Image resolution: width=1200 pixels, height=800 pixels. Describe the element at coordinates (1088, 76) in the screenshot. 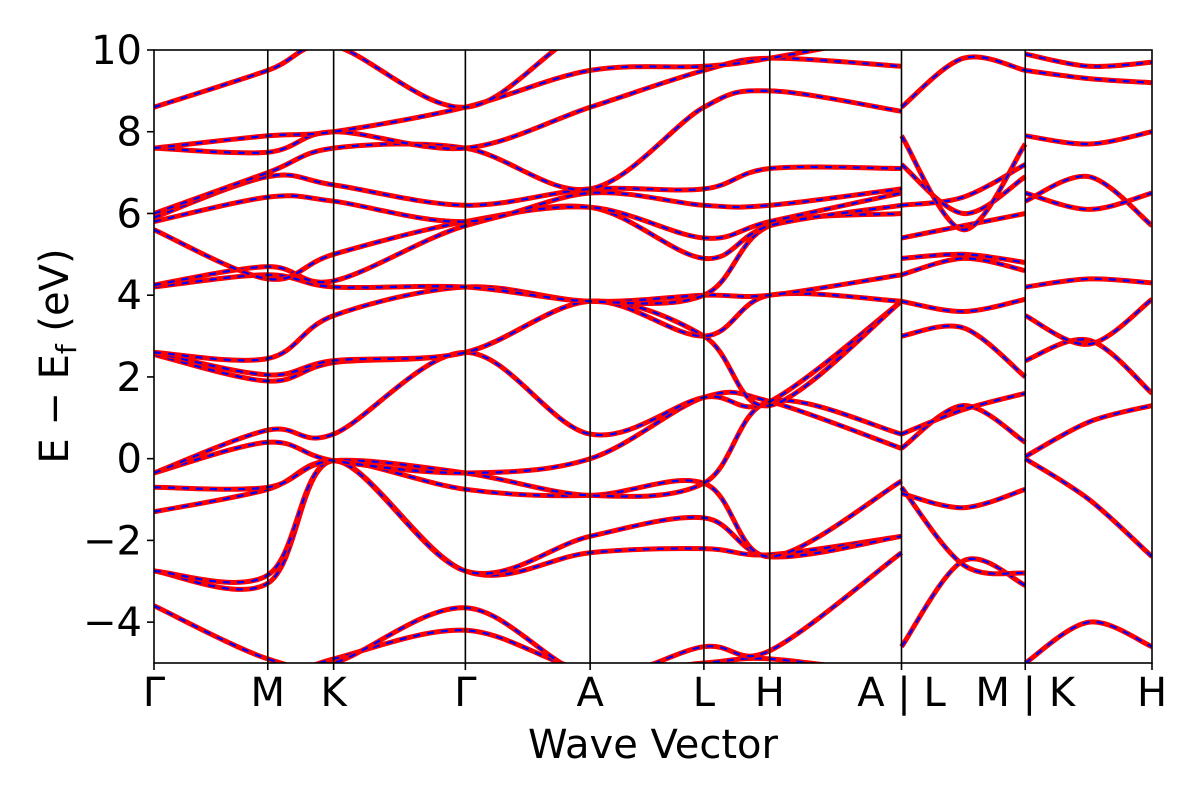

I see `band-line-dashed-s2-b9` at that location.